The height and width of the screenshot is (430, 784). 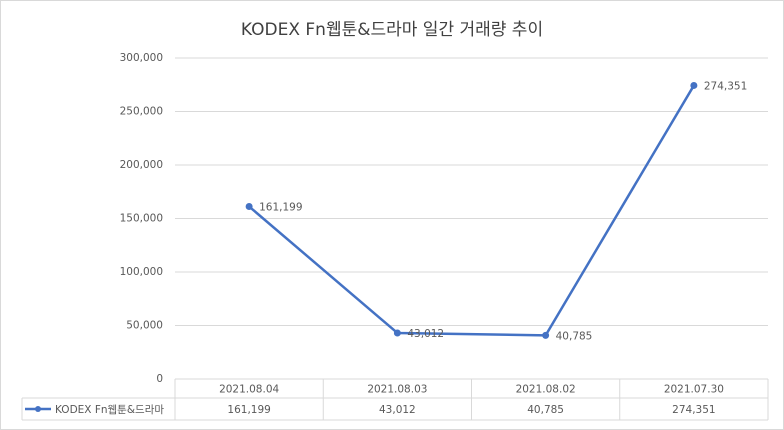 I want to click on legend-label: KODEX Fn웹툰&드라마, so click(x=109, y=410).